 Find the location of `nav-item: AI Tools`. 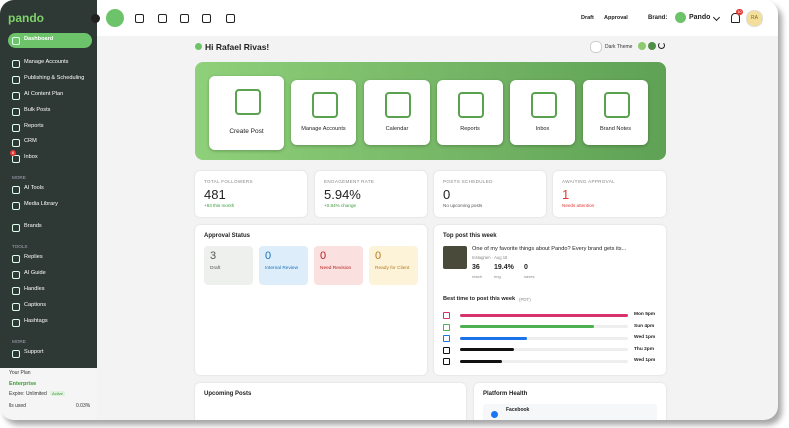

nav-item: AI Tools is located at coordinates (34, 188).